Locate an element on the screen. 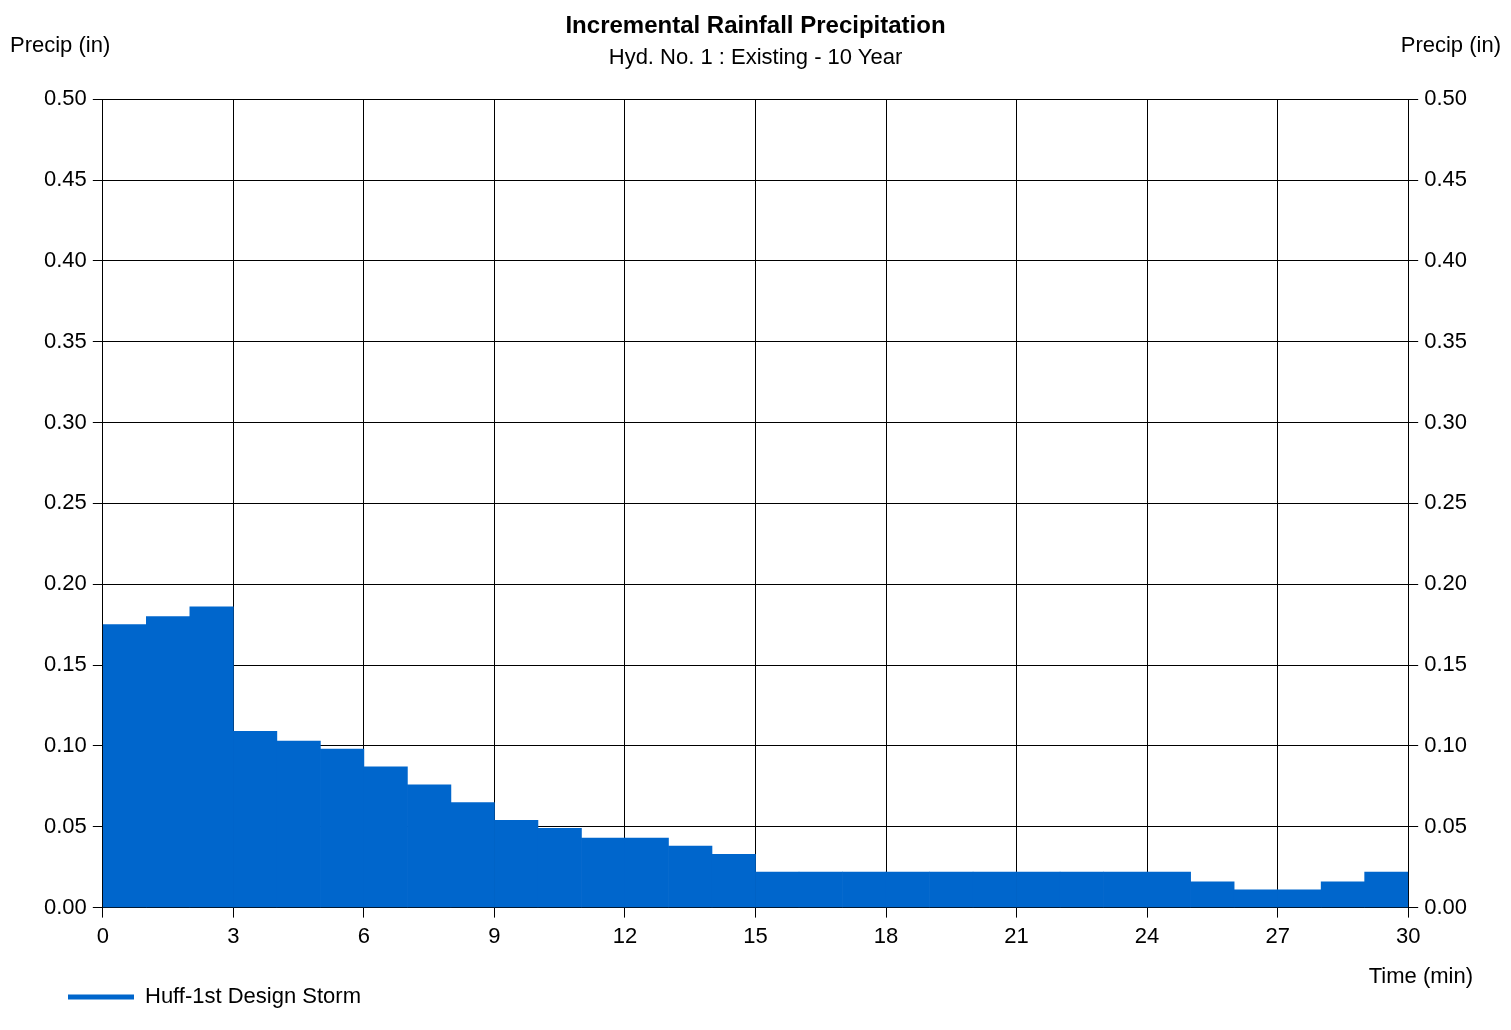  y-tick-label: 0.50 is located at coordinates (65, 98).